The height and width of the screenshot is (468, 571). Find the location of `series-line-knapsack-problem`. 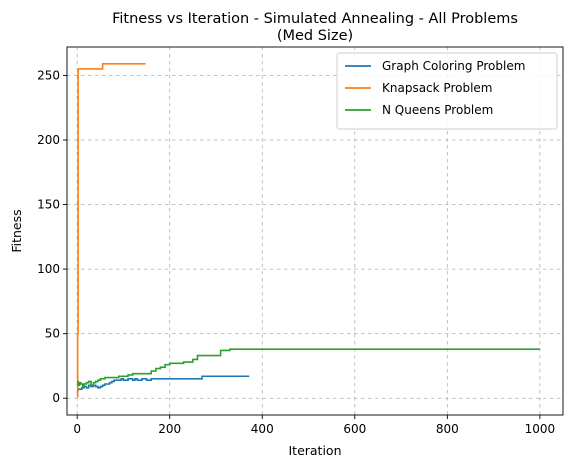

series-line-knapsack-problem is located at coordinates (111, 230).